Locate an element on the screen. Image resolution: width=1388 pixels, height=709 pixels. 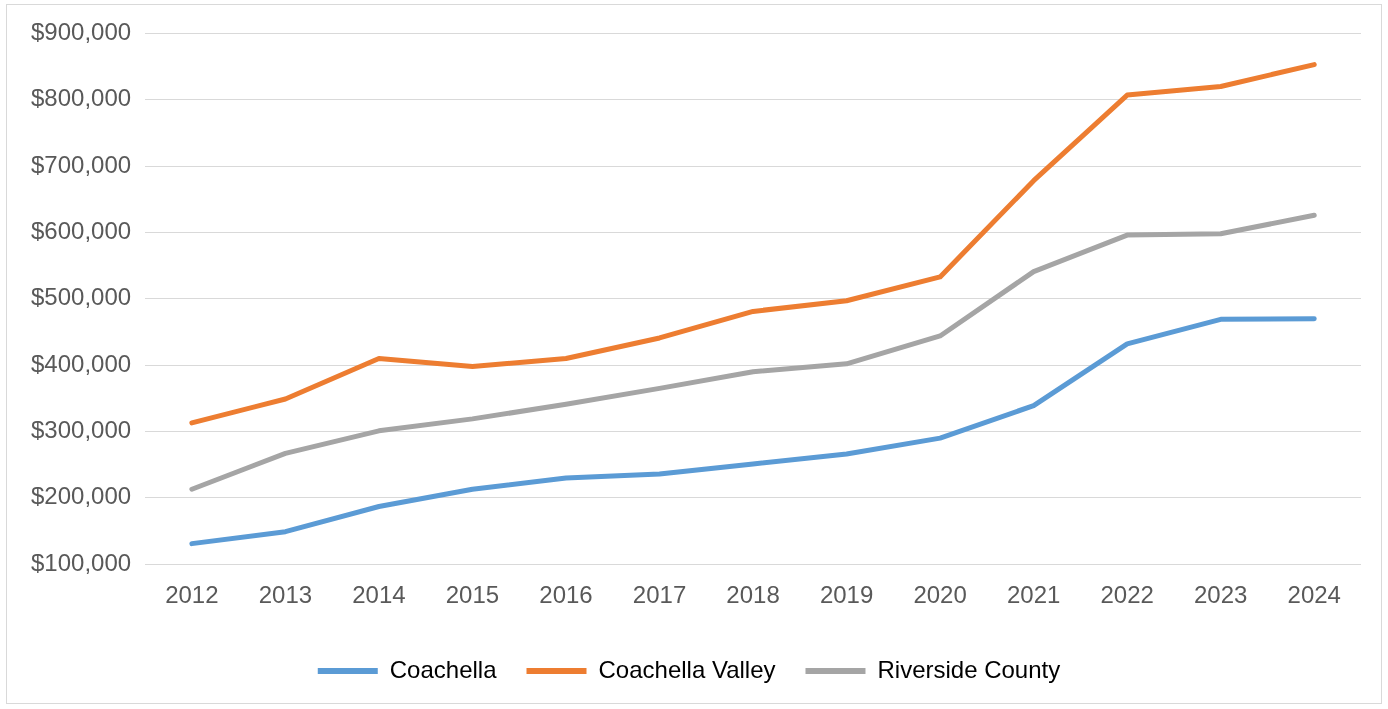
legend-label: Coachella is located at coordinates (443, 669).